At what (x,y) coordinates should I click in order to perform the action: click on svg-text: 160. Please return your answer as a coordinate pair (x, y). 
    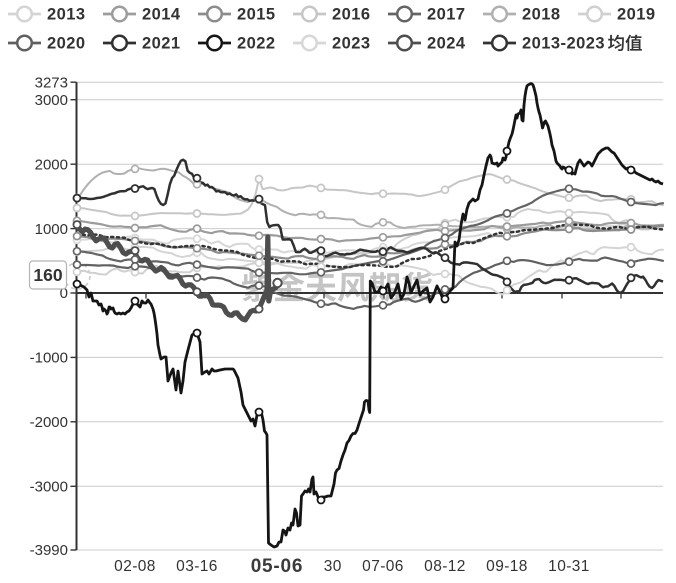
    Looking at the image, I should click on (47, 275).